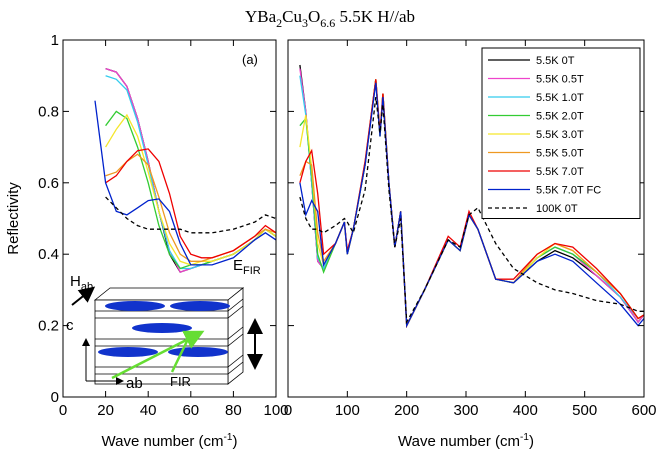 The height and width of the screenshot is (456, 656). I want to click on layer-lines, so click(169, 336).